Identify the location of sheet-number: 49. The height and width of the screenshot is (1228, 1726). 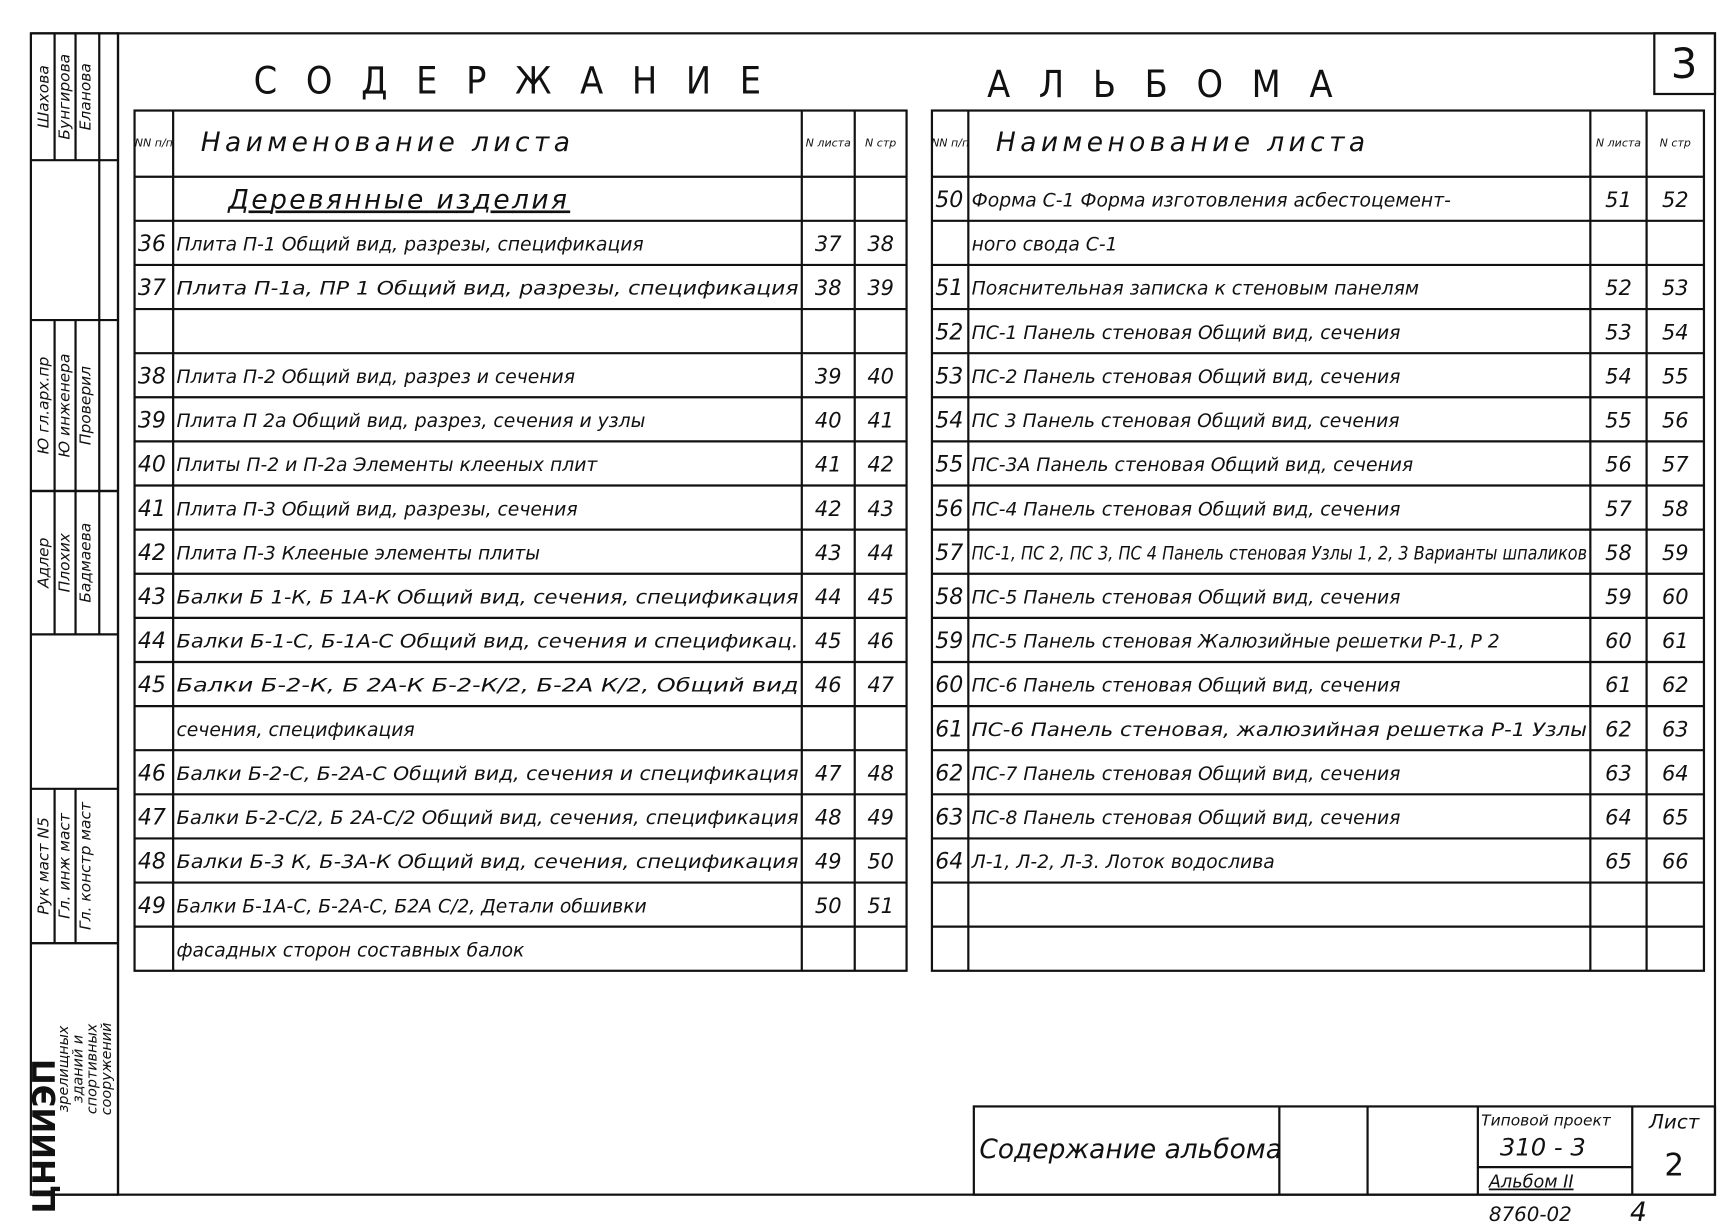
(828, 862).